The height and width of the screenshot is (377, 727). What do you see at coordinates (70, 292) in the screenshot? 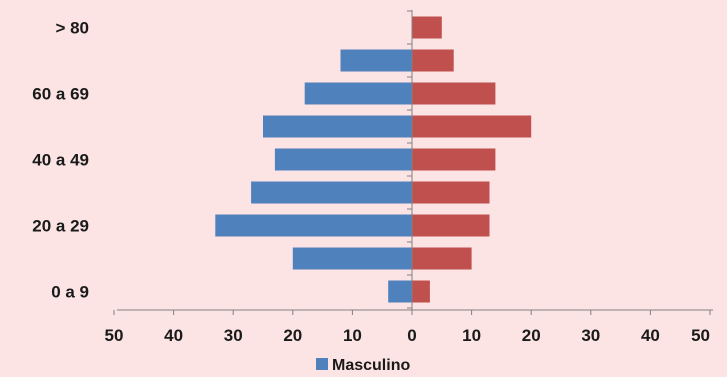
I see `y-tick-label: 0 a 9` at bounding box center [70, 292].